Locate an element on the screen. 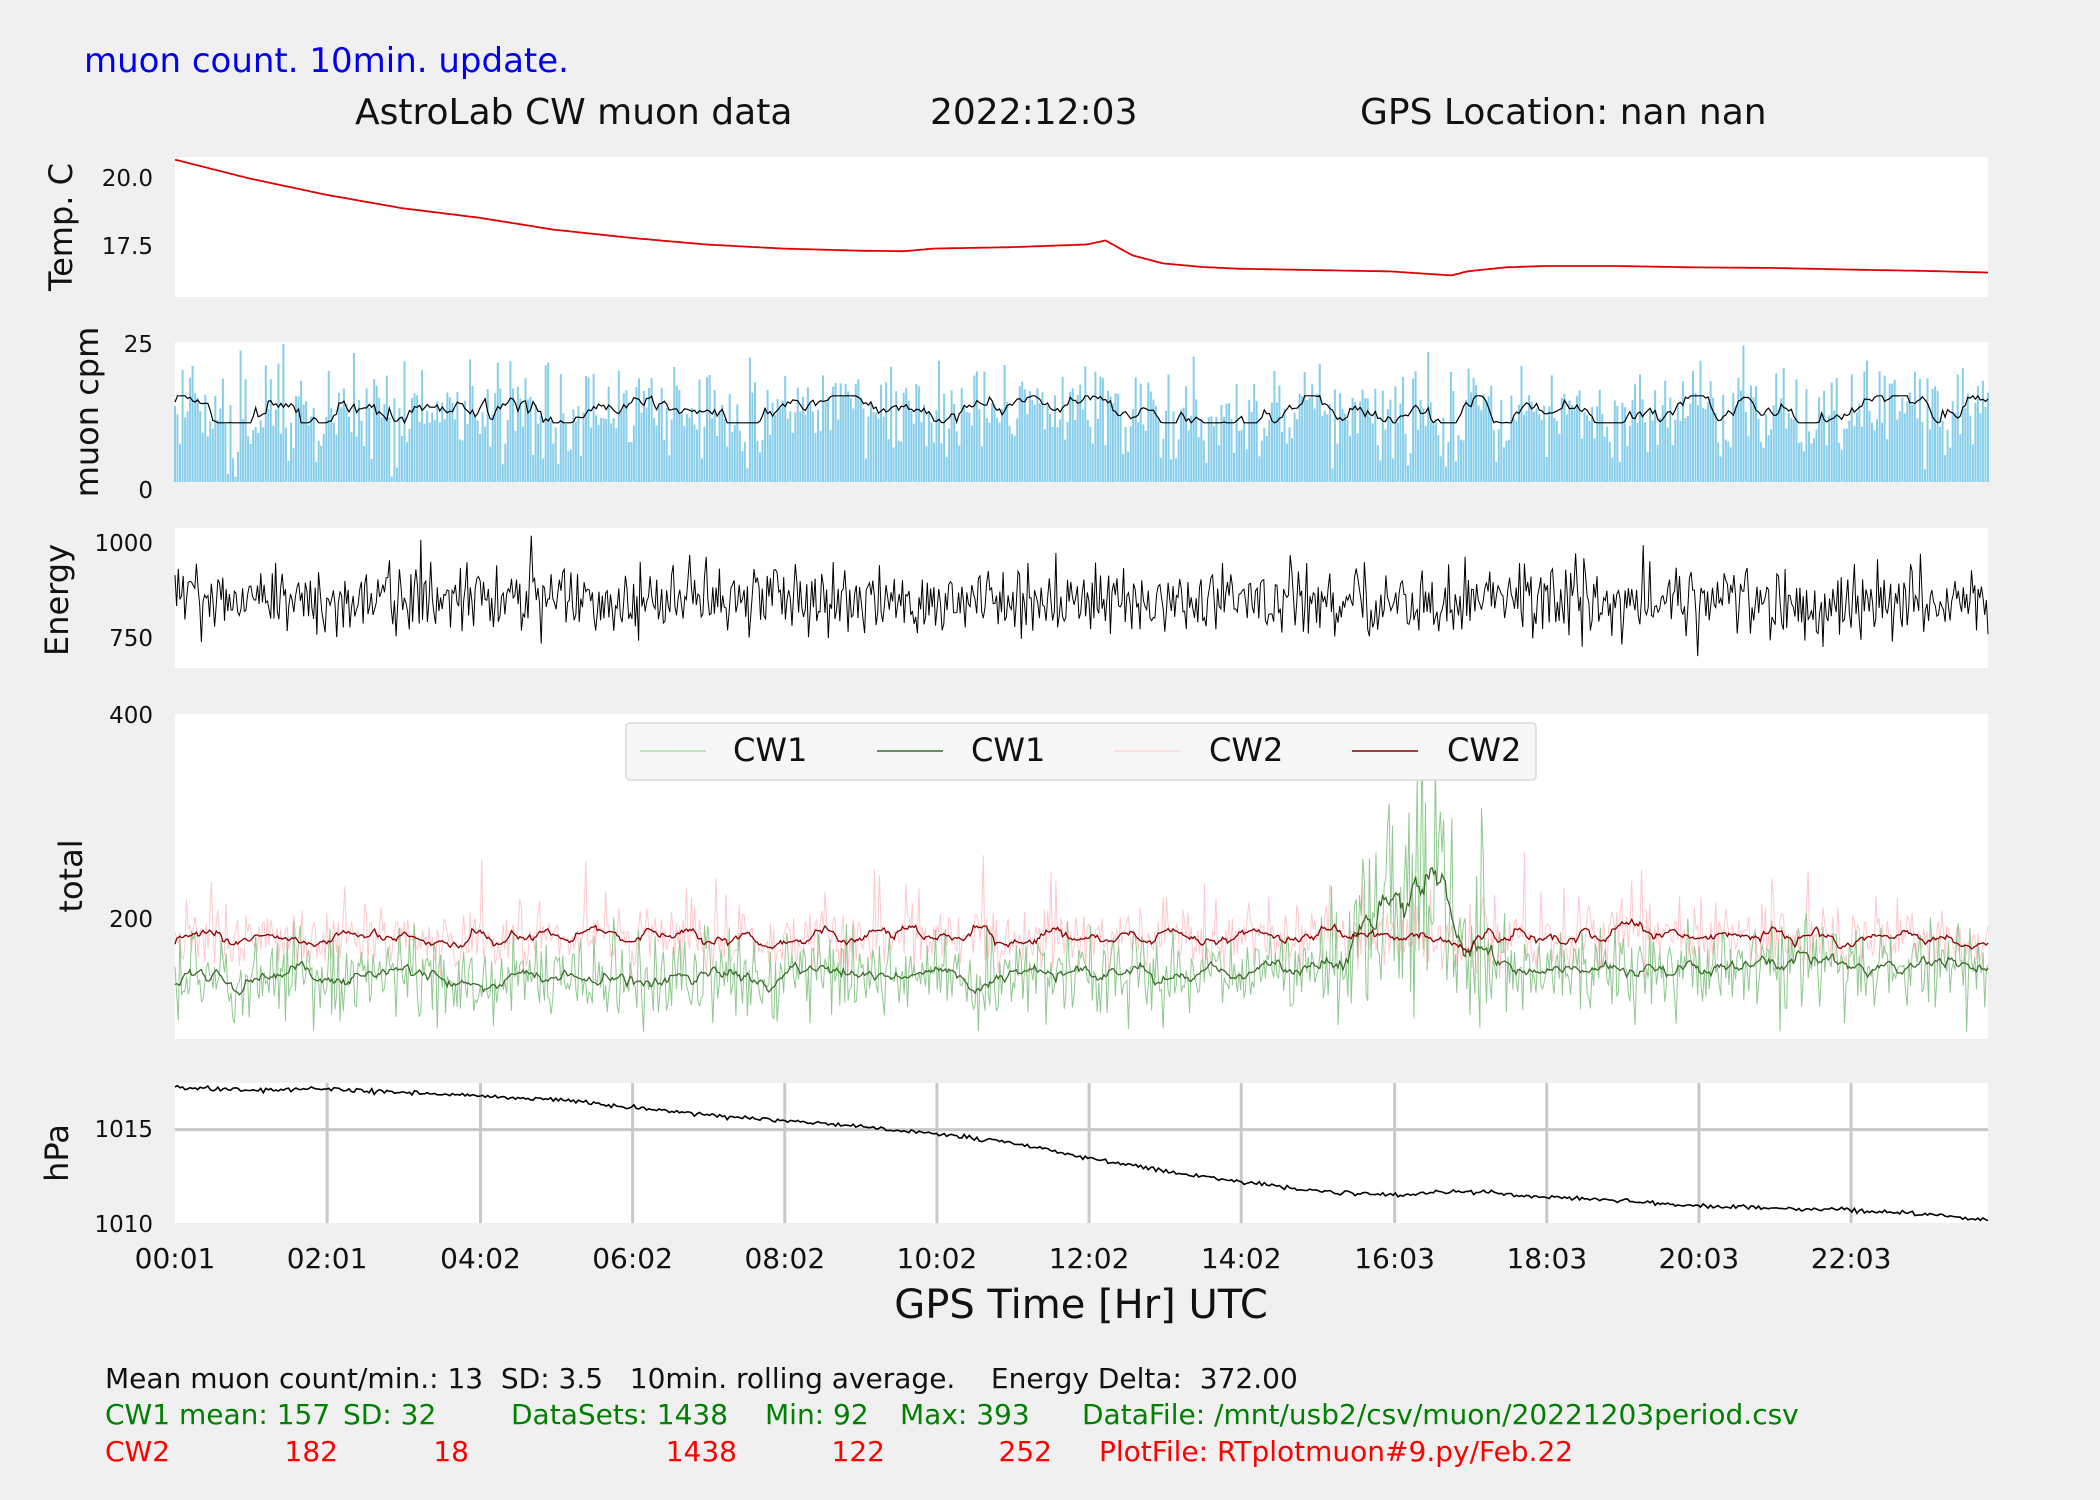 The width and height of the screenshot is (2100, 1500). energy-line is located at coordinates (1081, 596).